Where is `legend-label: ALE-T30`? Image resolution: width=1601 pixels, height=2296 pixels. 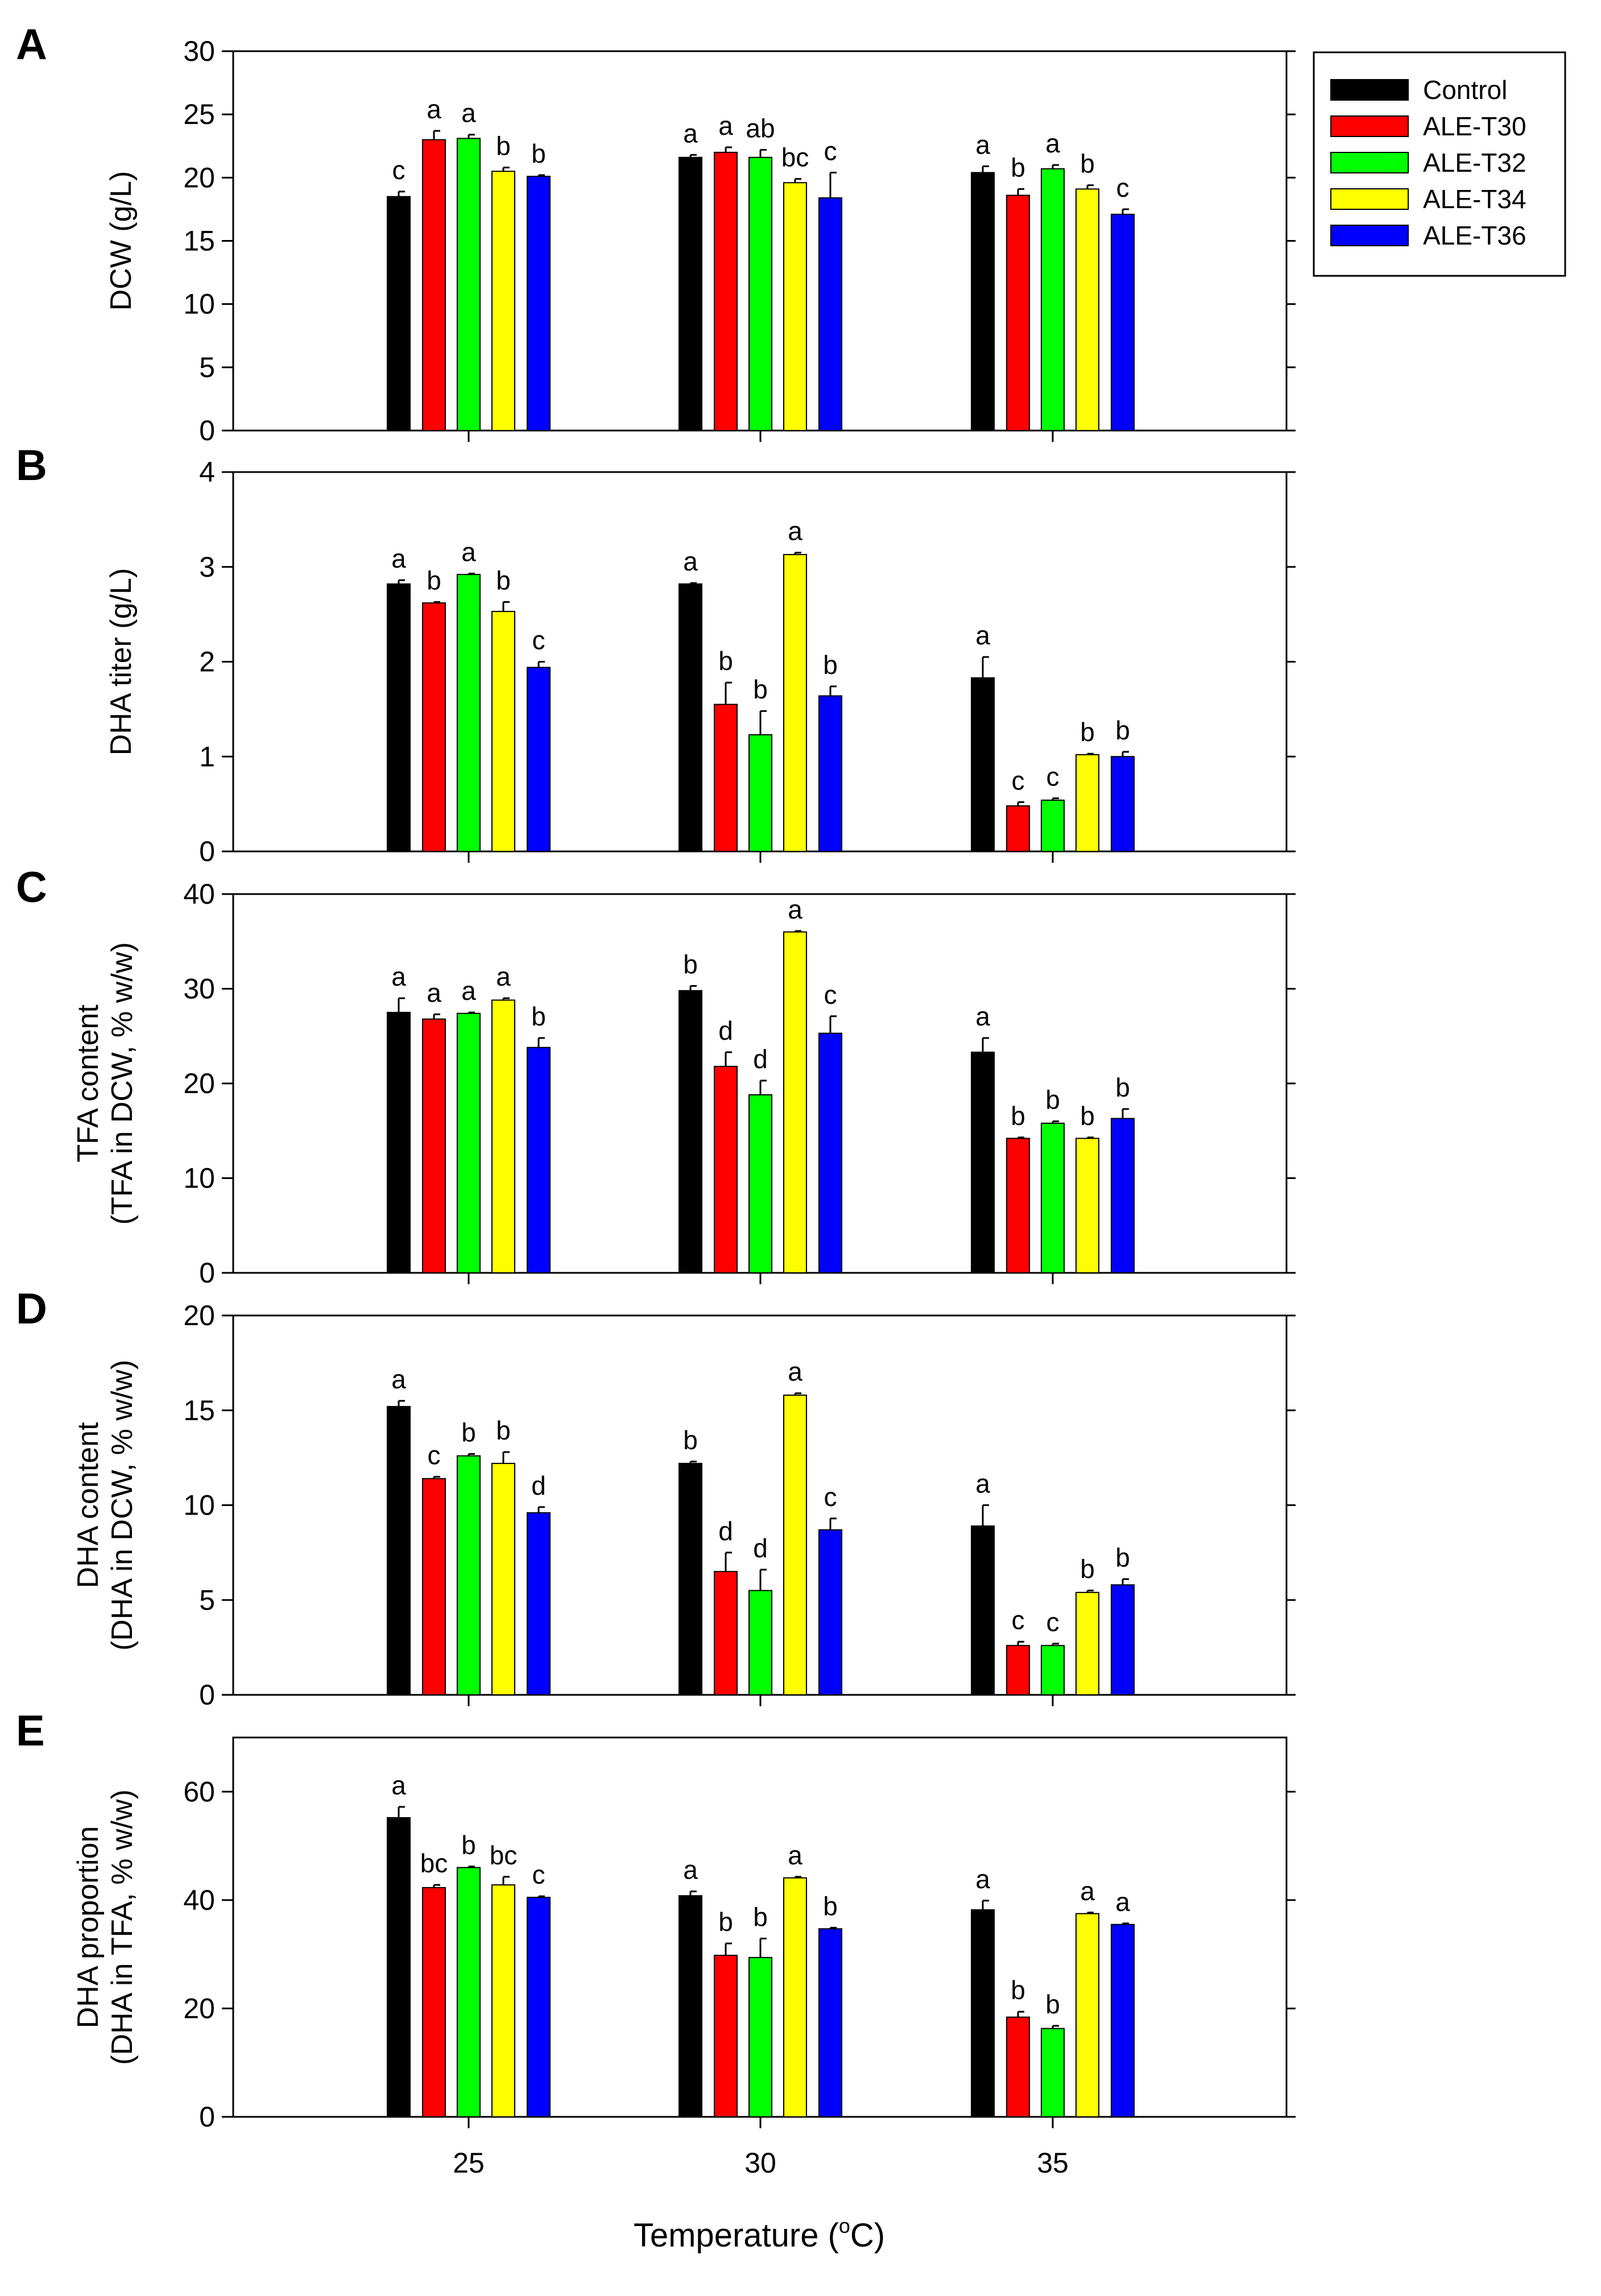 legend-label: ALE-T30 is located at coordinates (1474, 126).